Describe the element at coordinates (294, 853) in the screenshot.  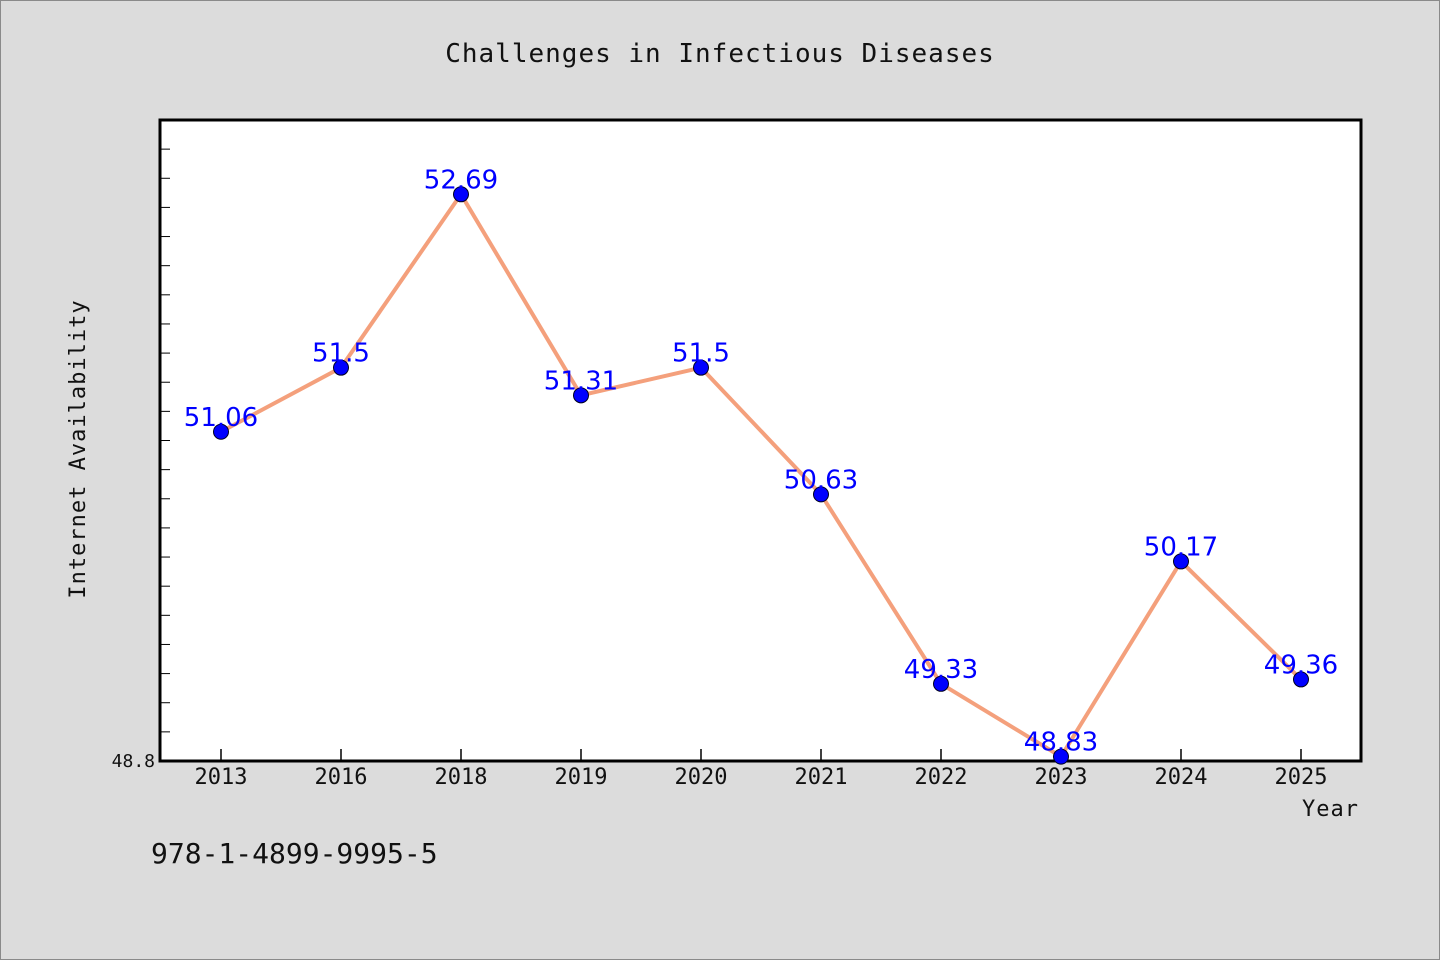
I see `isbn-text: 978-1-4899-9995-5` at that location.